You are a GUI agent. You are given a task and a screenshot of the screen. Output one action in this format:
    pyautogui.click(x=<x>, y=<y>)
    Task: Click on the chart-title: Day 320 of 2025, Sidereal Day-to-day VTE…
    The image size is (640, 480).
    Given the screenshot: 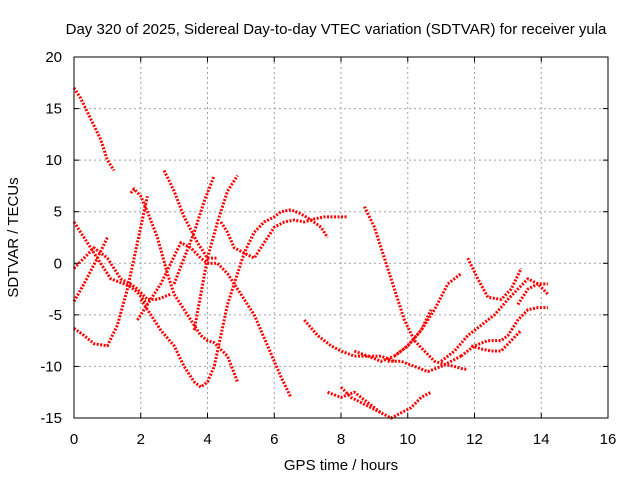 What is the action you would take?
    pyautogui.click(x=336, y=29)
    